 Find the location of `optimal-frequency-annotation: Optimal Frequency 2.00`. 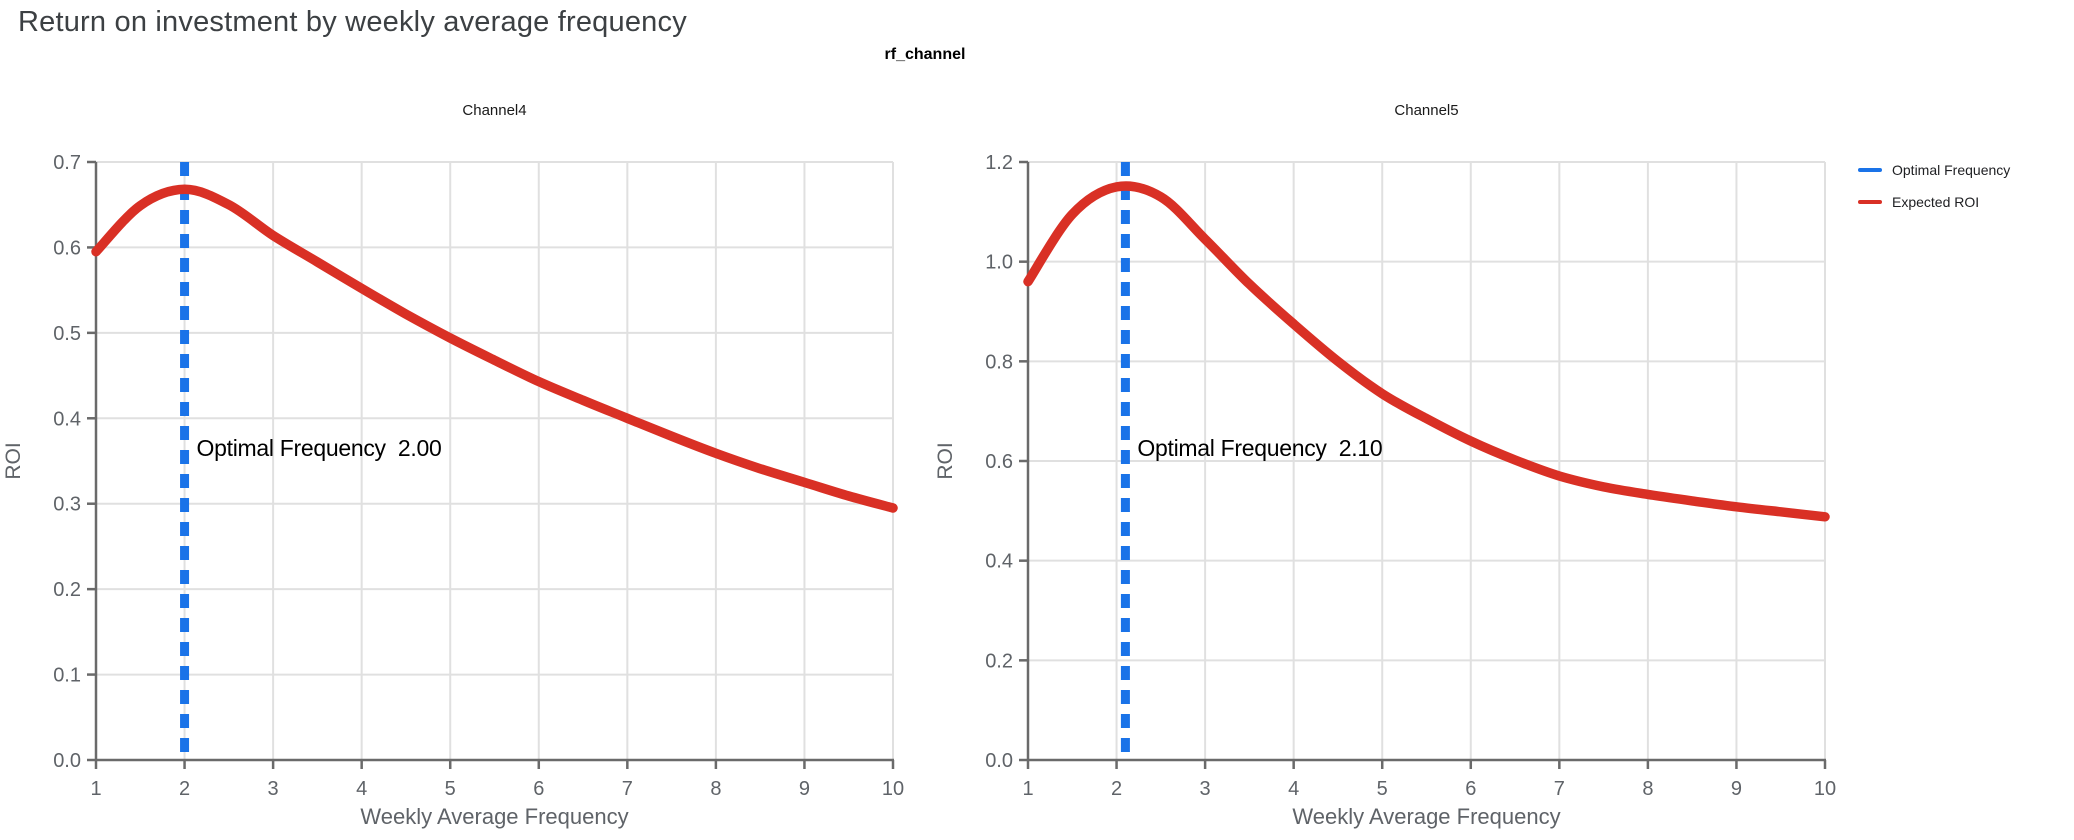

optimal-frequency-annotation: Optimal Frequency 2.00 is located at coordinates (319, 448).